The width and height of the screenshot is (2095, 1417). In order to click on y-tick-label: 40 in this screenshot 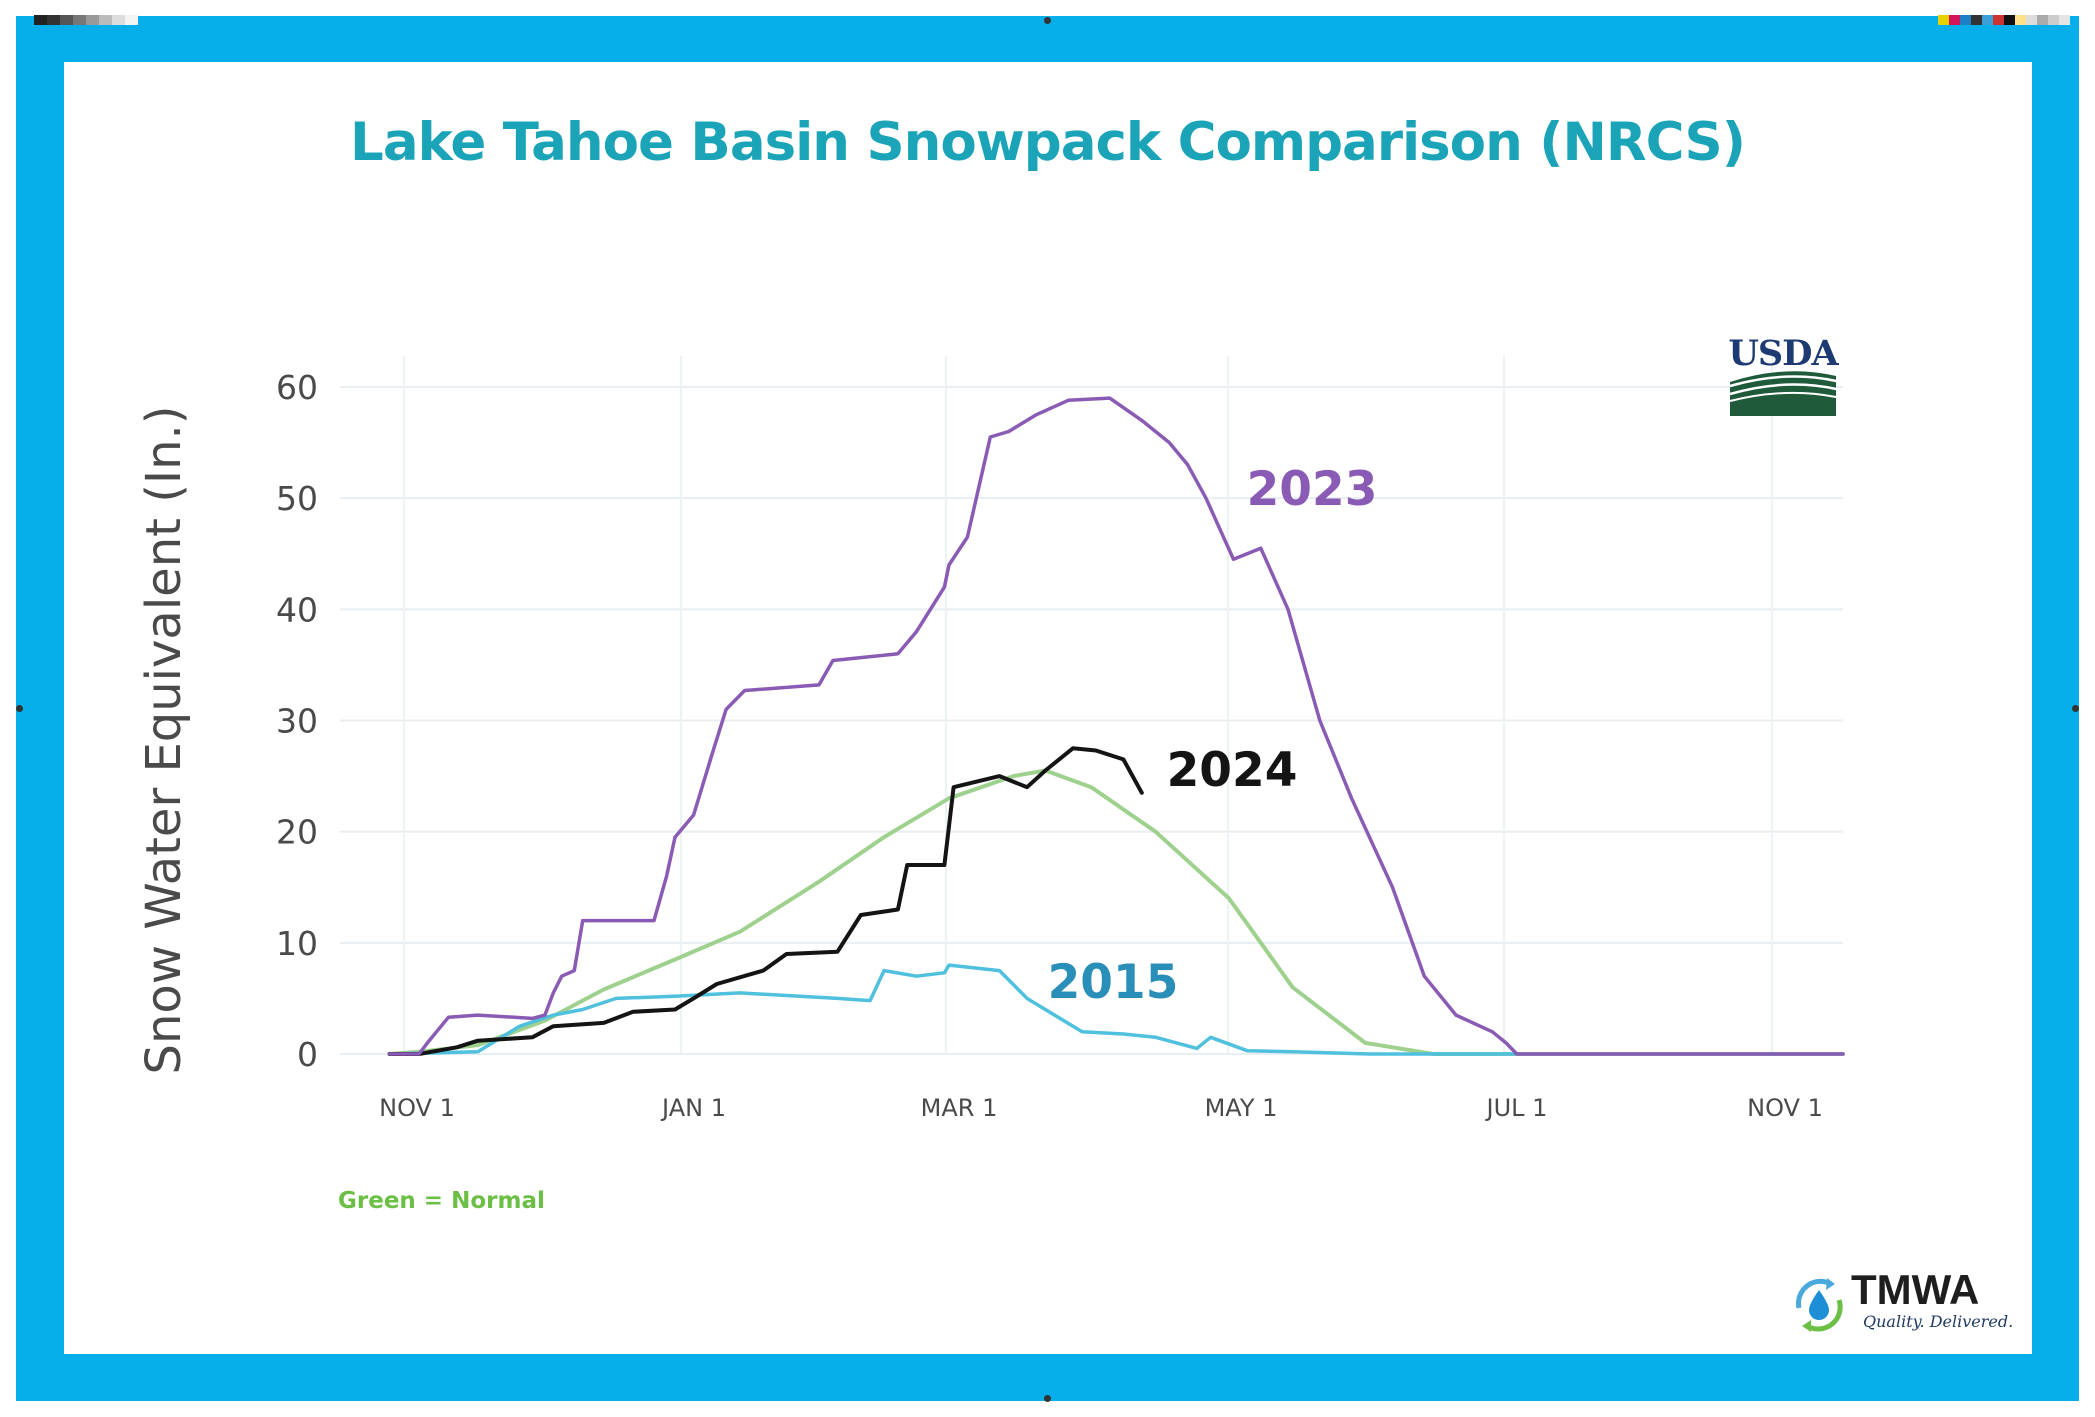, I will do `click(297, 609)`.